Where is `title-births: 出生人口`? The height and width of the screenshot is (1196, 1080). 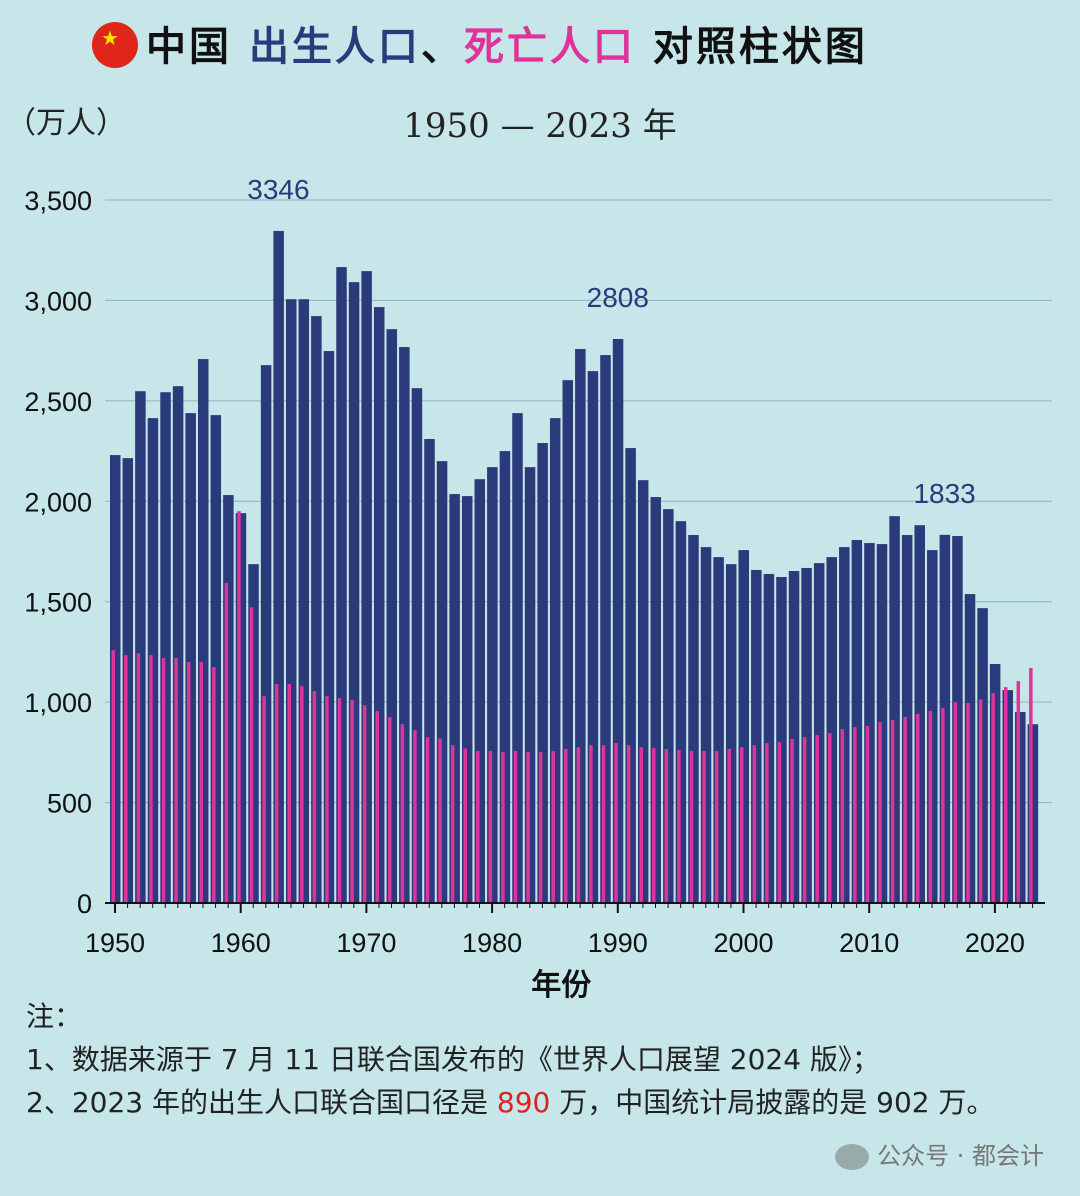 title-births: 出生人口 is located at coordinates (334, 46).